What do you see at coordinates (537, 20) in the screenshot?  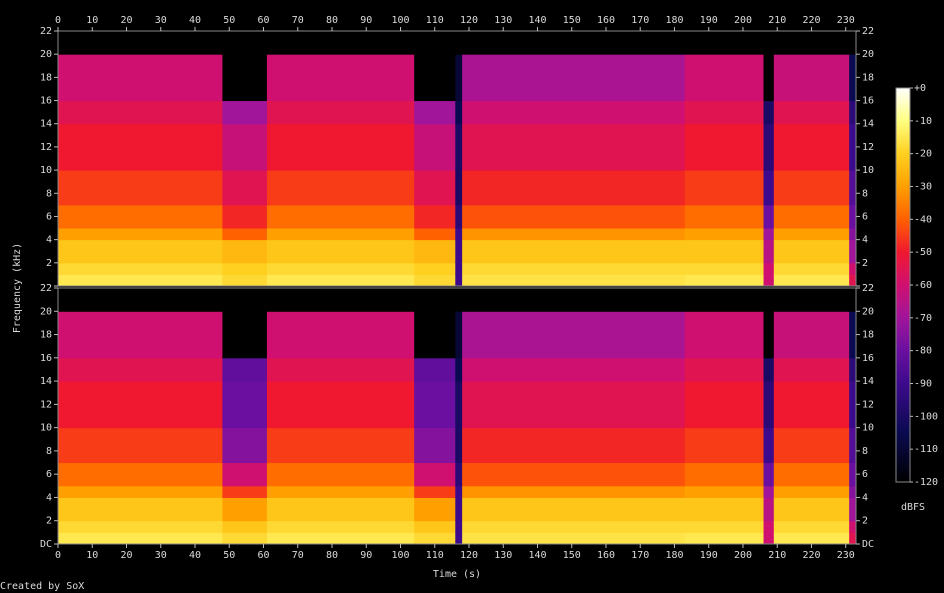 I see `x-tick-label-top: 140` at bounding box center [537, 20].